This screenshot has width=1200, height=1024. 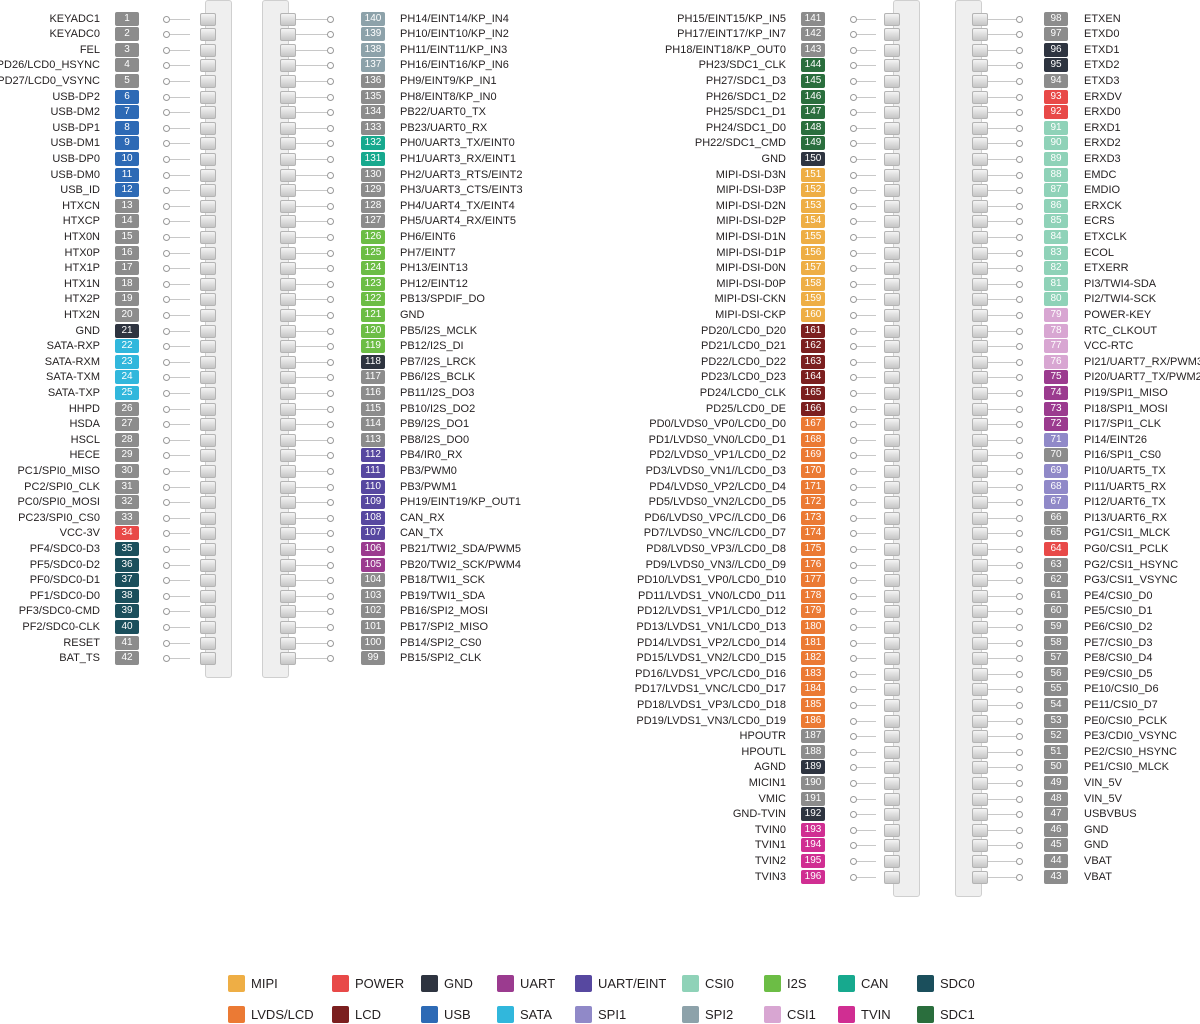 What do you see at coordinates (373, 65) in the screenshot?
I see `pin-number-badge: 137` at bounding box center [373, 65].